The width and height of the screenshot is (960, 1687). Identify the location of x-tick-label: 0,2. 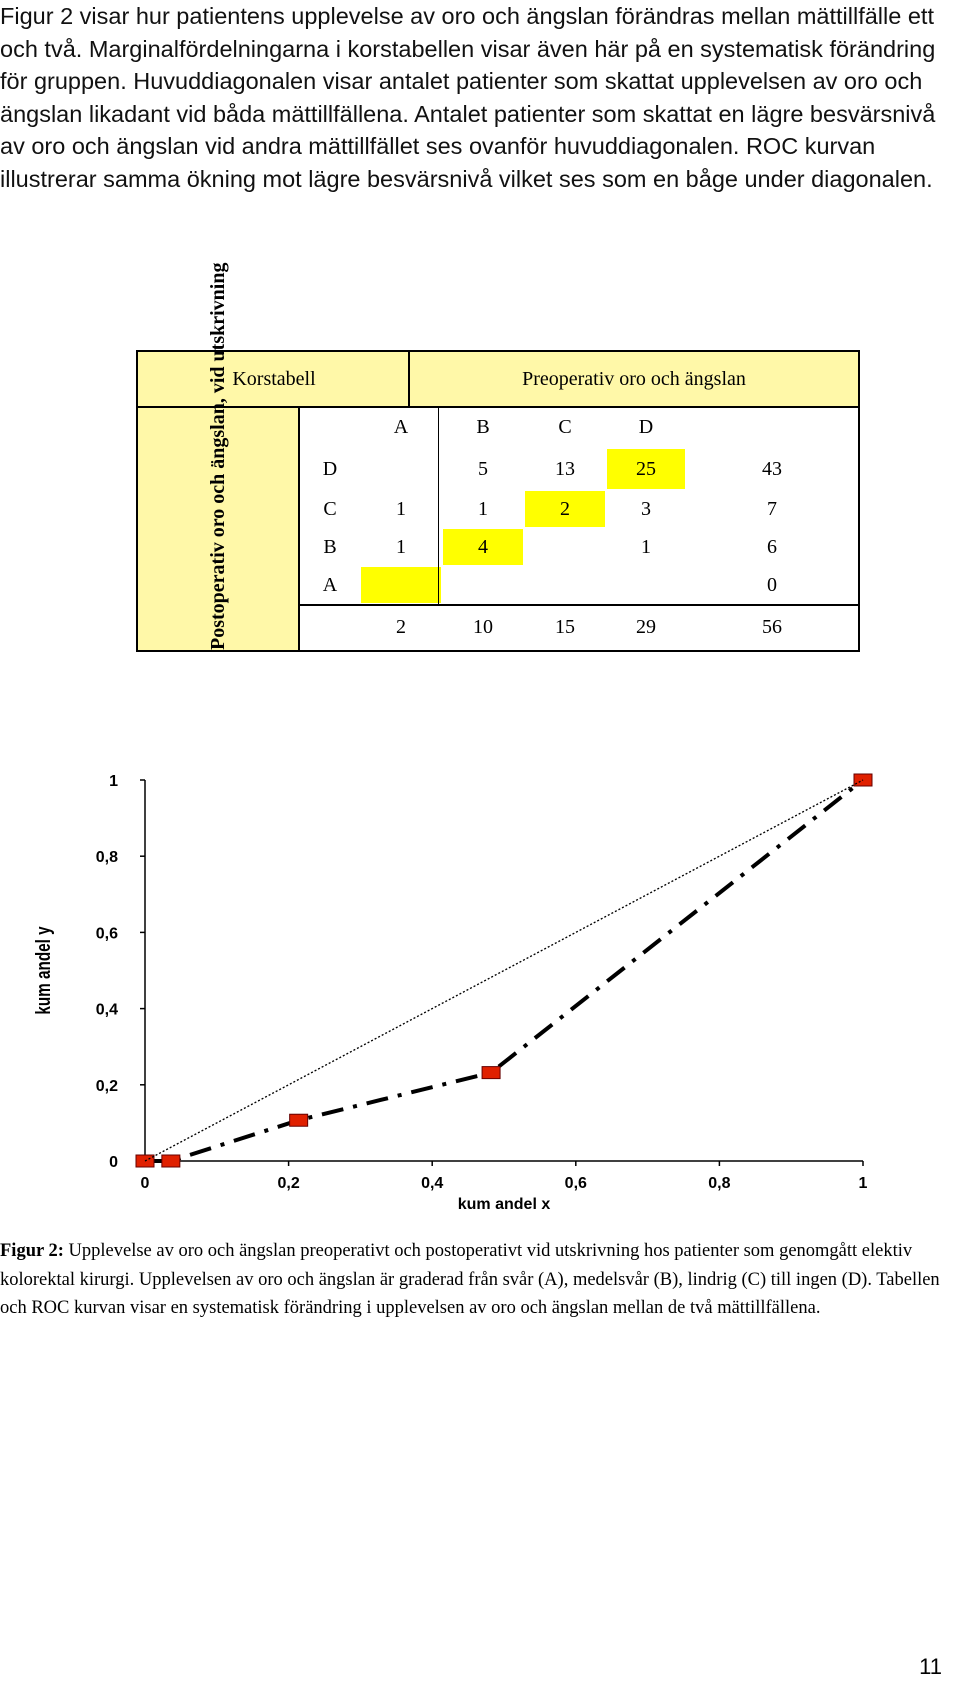
(288, 1183).